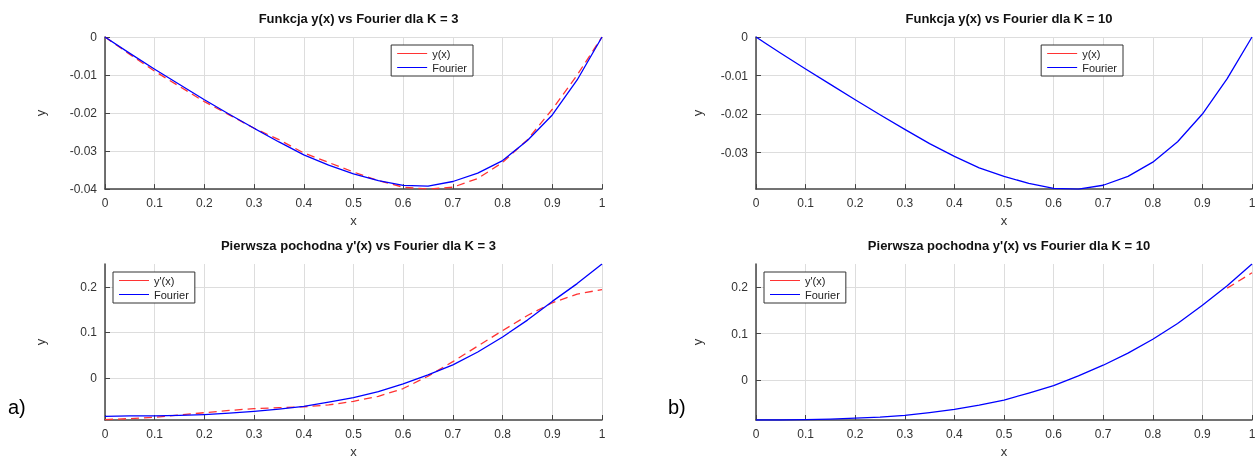 Image resolution: width=1259 pixels, height=463 pixels. What do you see at coordinates (1009, 245) in the screenshot?
I see `chart-title: Pierwsza pochodna y'(x) vs Fourier dla K = 10` at bounding box center [1009, 245].